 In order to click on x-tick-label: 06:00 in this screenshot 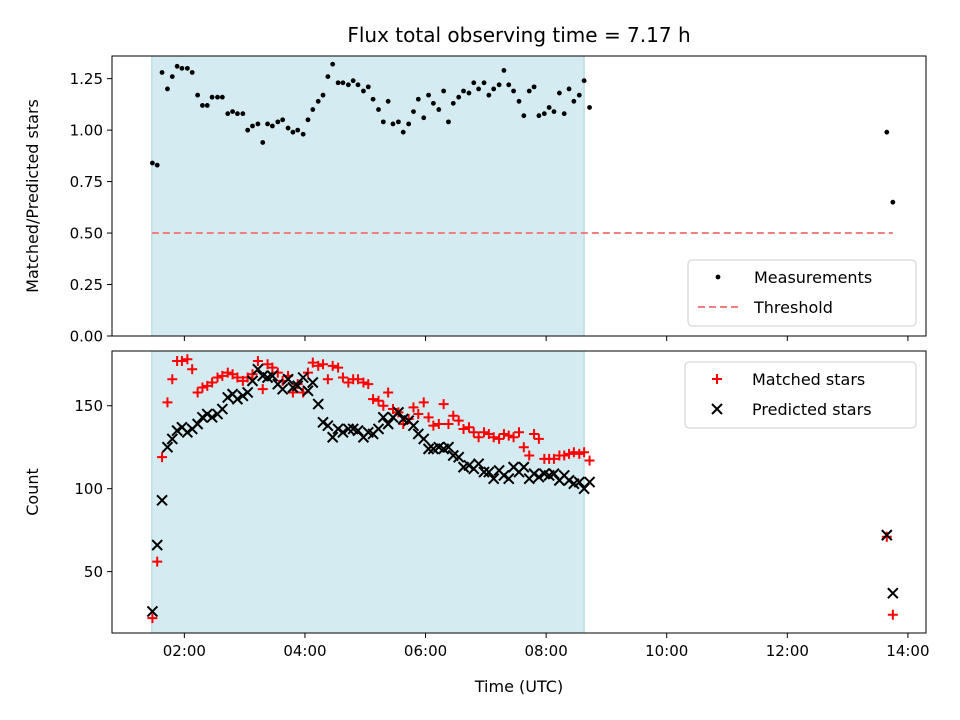, I will do `click(425, 651)`.